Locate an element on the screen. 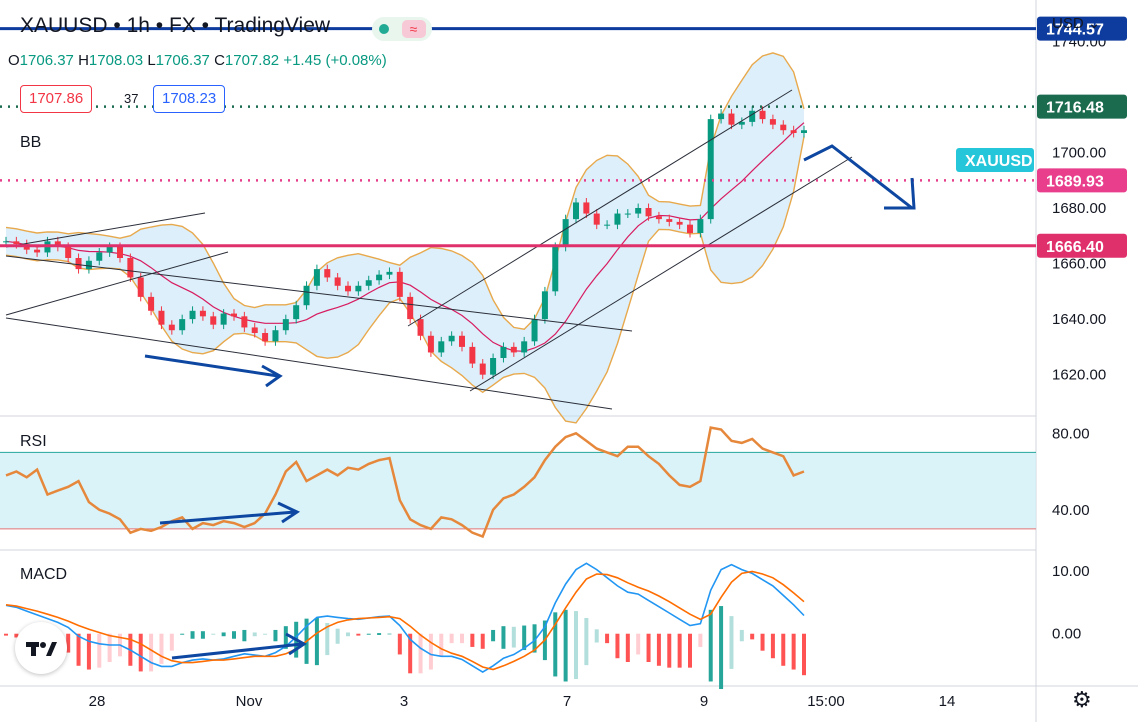 This screenshot has width=1138, height=722. buy-button: 1708.23 is located at coordinates (189, 99).